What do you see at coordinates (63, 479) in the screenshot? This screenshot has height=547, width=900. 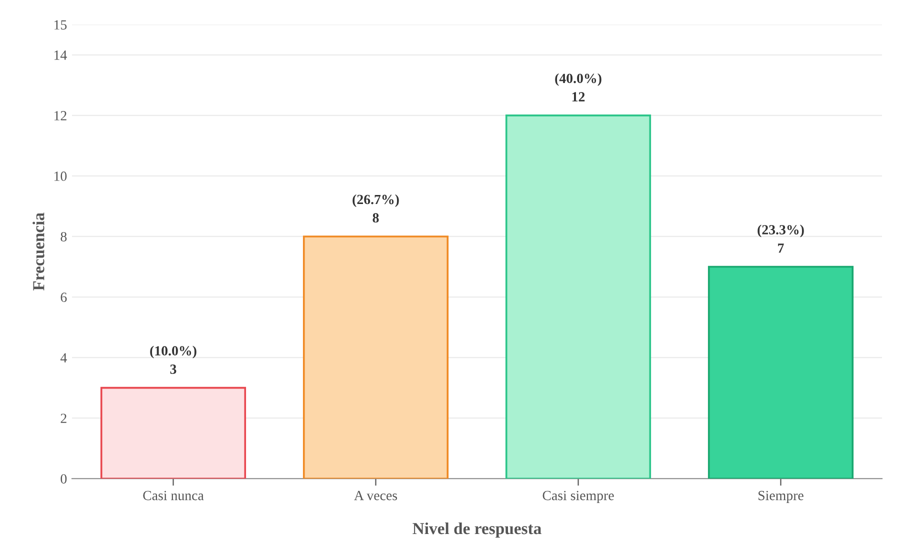 I see `y-tick-label: 0` at bounding box center [63, 479].